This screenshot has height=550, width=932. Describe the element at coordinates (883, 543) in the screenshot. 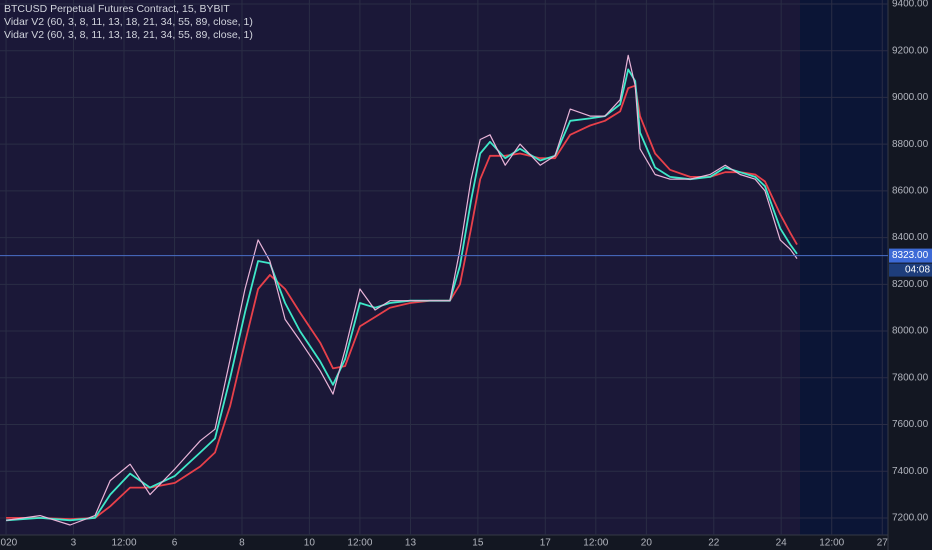

I see `x-tick-label: 27` at that location.